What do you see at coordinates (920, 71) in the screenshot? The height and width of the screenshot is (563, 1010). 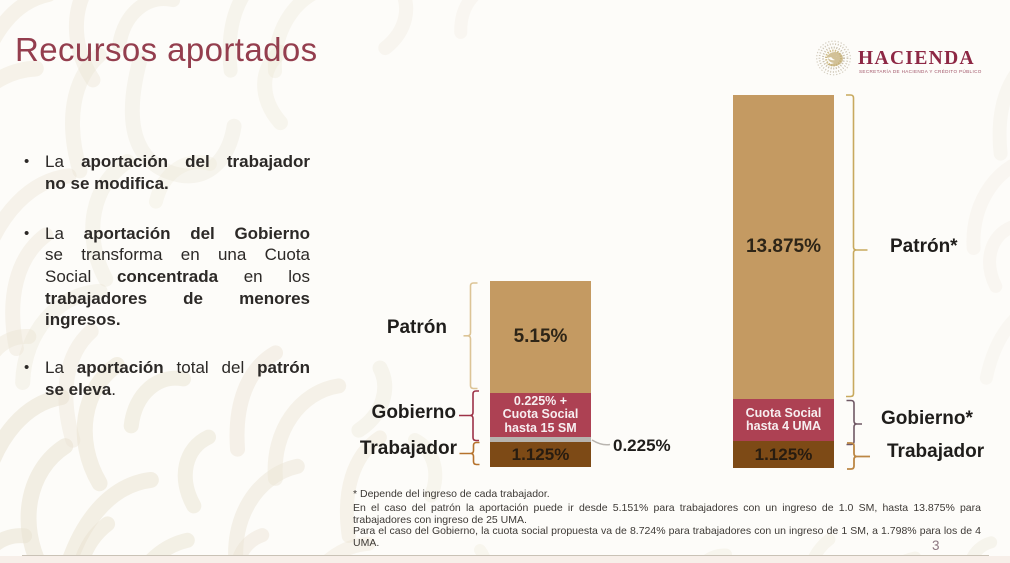 I see `svg-text:SECRETARÍA DE HACIENDA Y CRÉDI: SECRETARÍA DE HACIENDA Y CRÉDITO PÚBLICO` at bounding box center [920, 71].